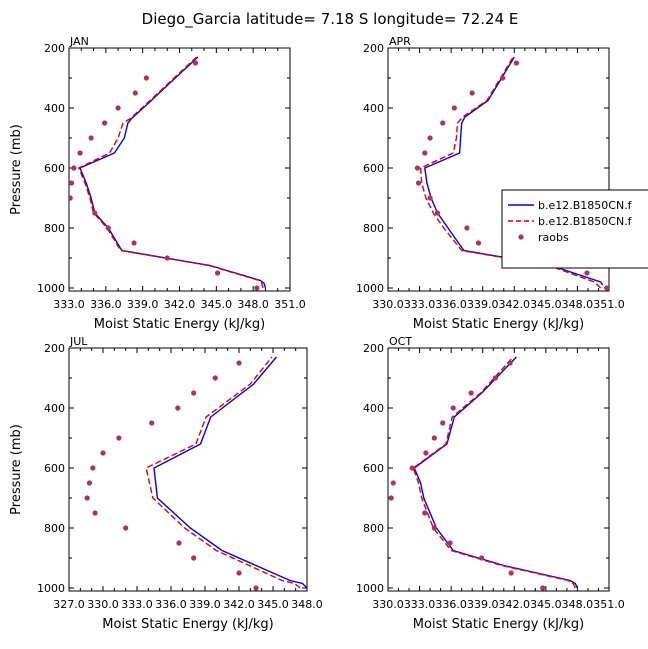 The height and width of the screenshot is (649, 648). I want to click on x-tick-label: 327.0, so click(69, 604).